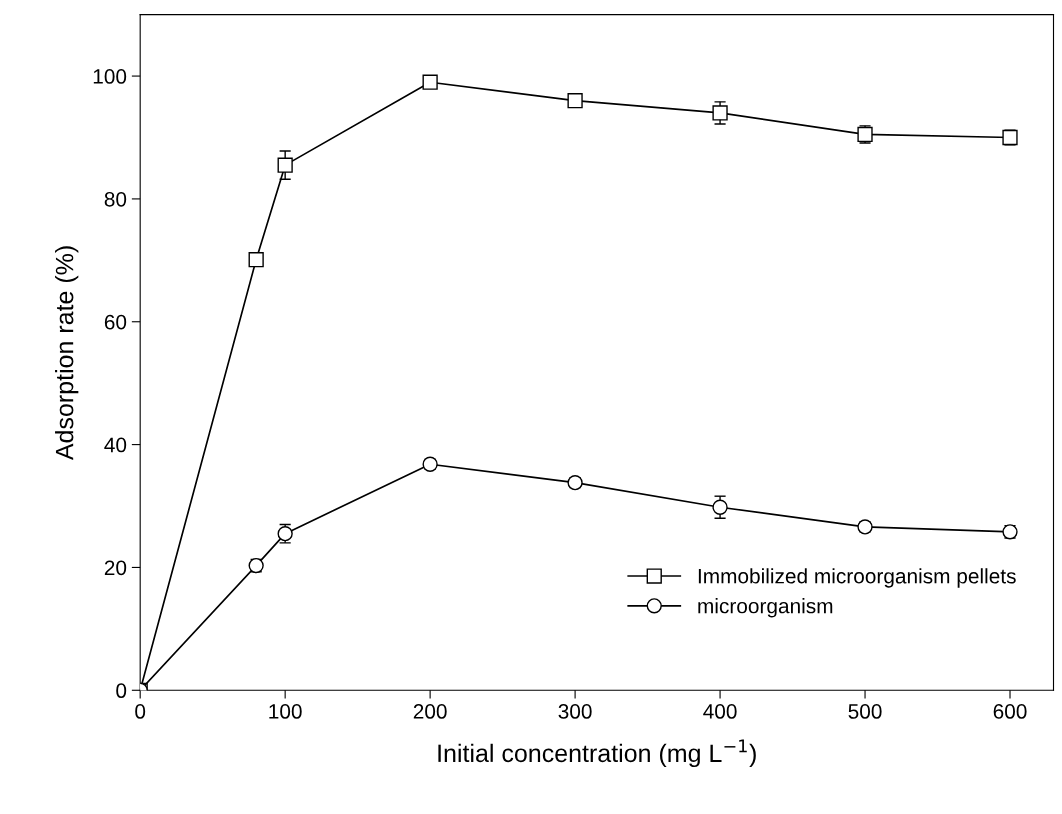 This screenshot has height=814, width=1062. What do you see at coordinates (115, 568) in the screenshot?
I see `y-tick-label: 20` at bounding box center [115, 568].